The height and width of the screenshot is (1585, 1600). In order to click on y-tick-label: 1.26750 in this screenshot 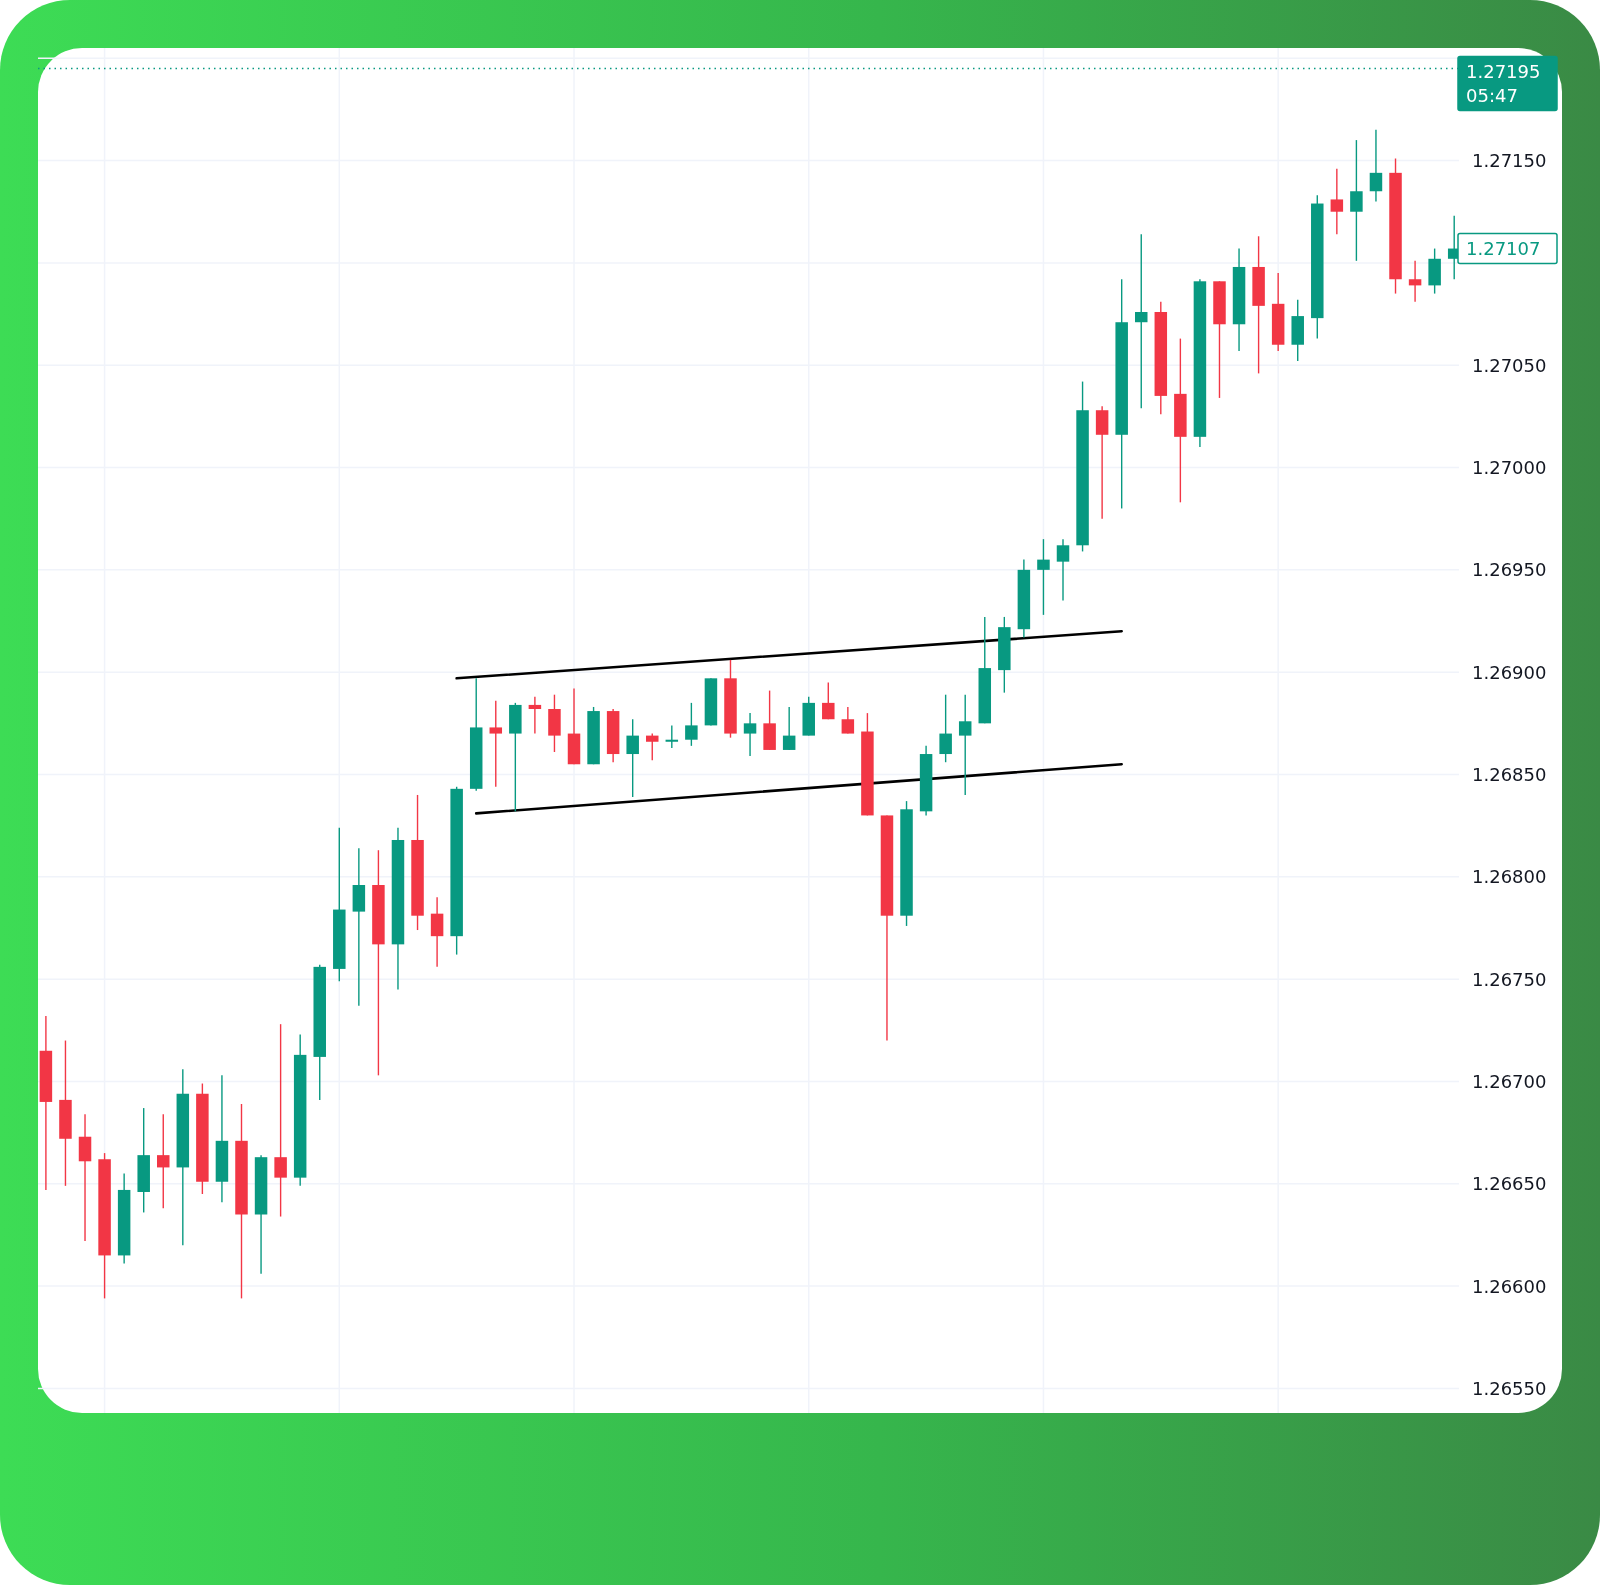, I will do `click(1509, 979)`.